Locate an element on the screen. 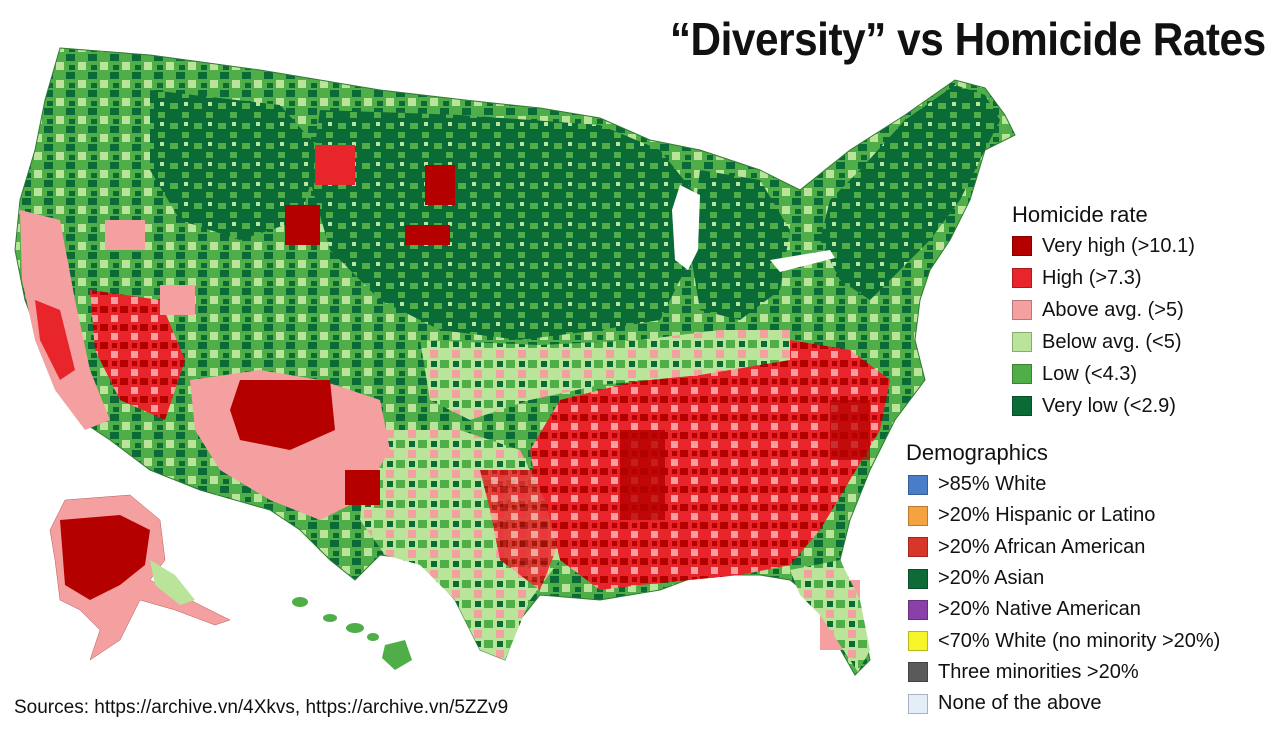 This screenshot has width=1280, height=732. region-northern-plains is located at coordinates (505, 225).